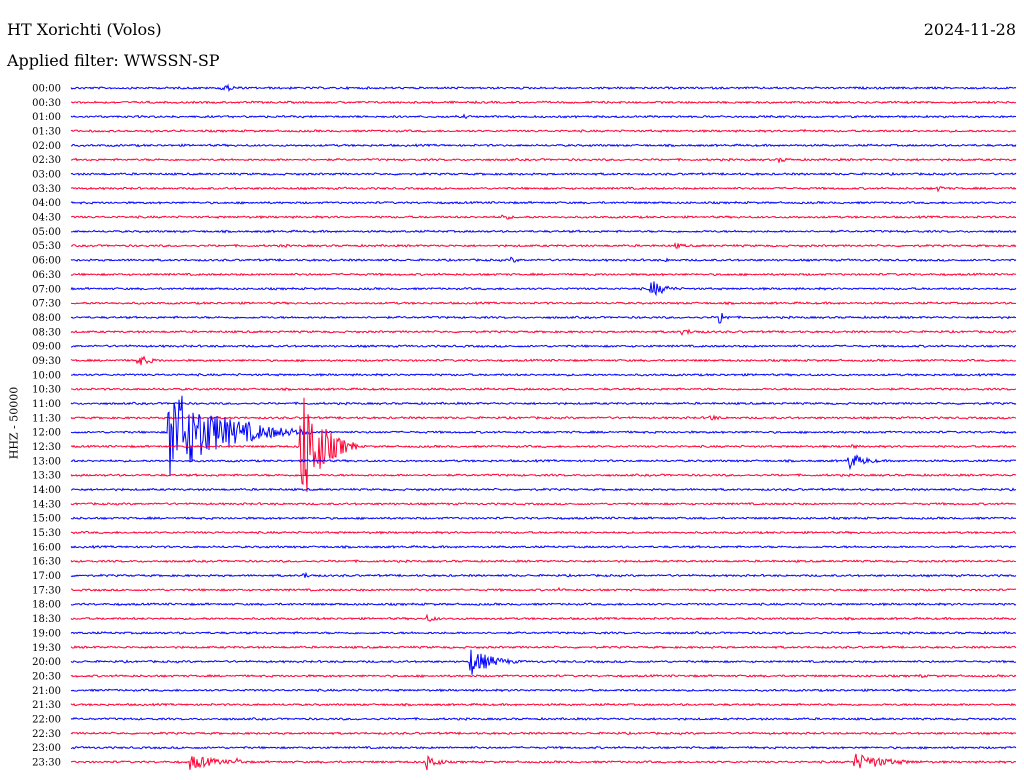  What do you see at coordinates (46, 175) in the screenshot?
I see `time-label-0300: 03:00` at bounding box center [46, 175].